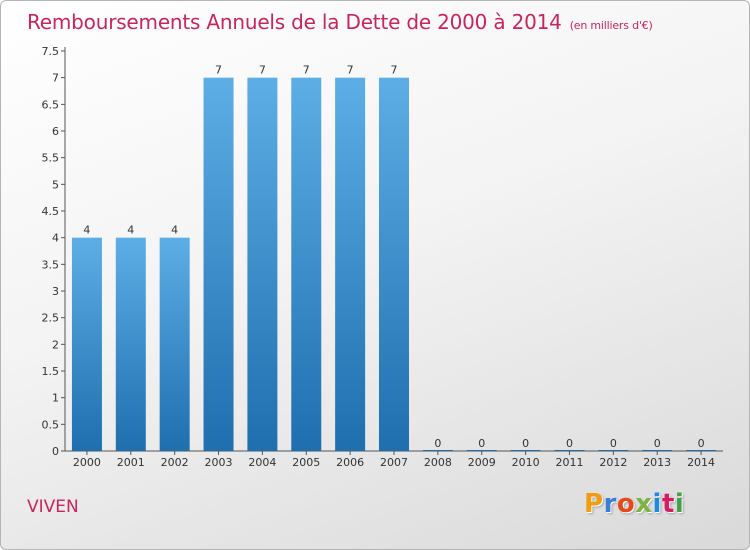 The image size is (750, 550). I want to click on y-tick-label: 7.5, so click(51, 51).